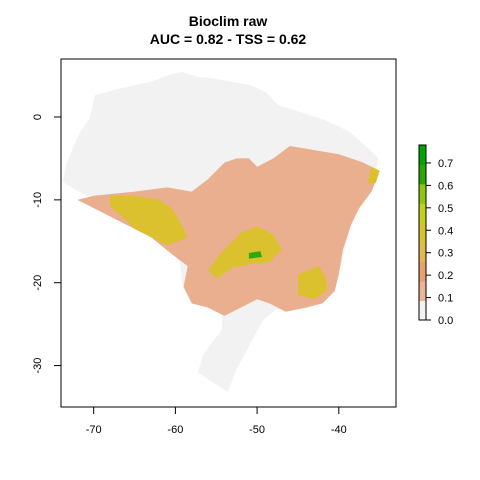  Describe the element at coordinates (94, 430) in the screenshot. I see `x-tick-label: -70` at that location.